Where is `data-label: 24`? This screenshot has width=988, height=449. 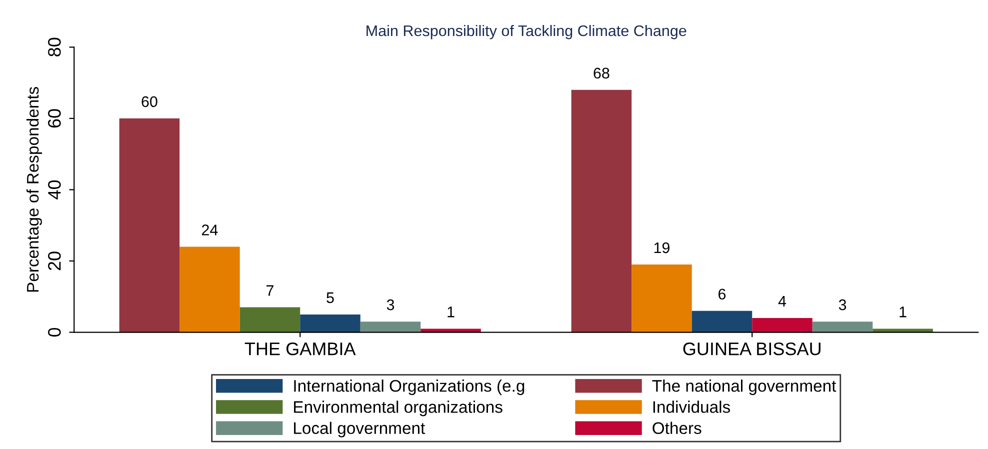 data-label: 24 is located at coordinates (210, 230).